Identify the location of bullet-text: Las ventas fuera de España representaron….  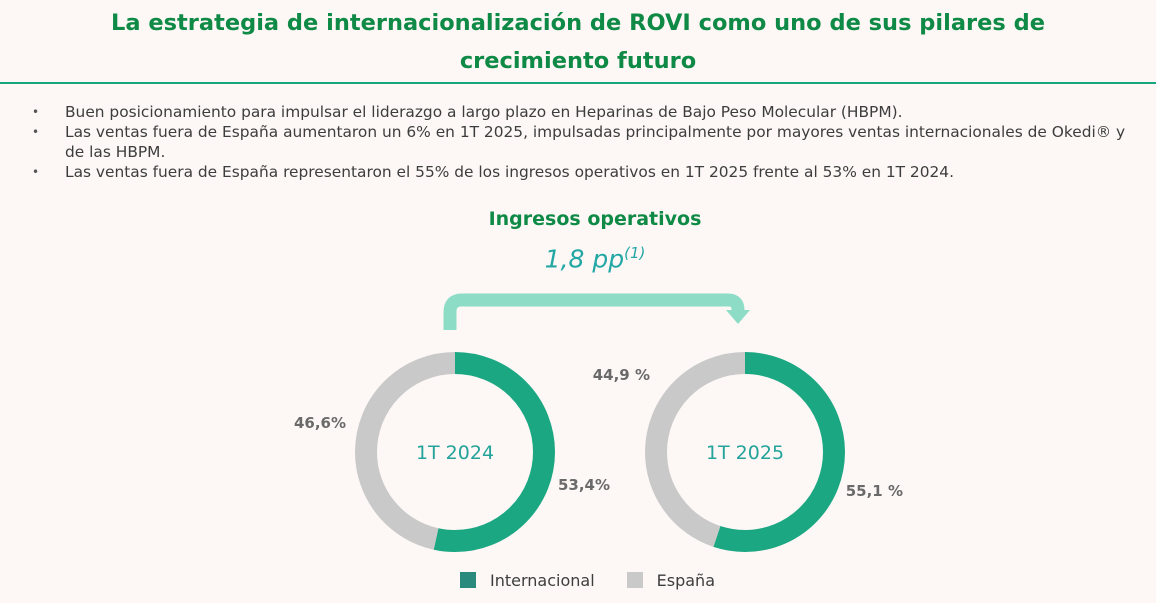
(509, 172).